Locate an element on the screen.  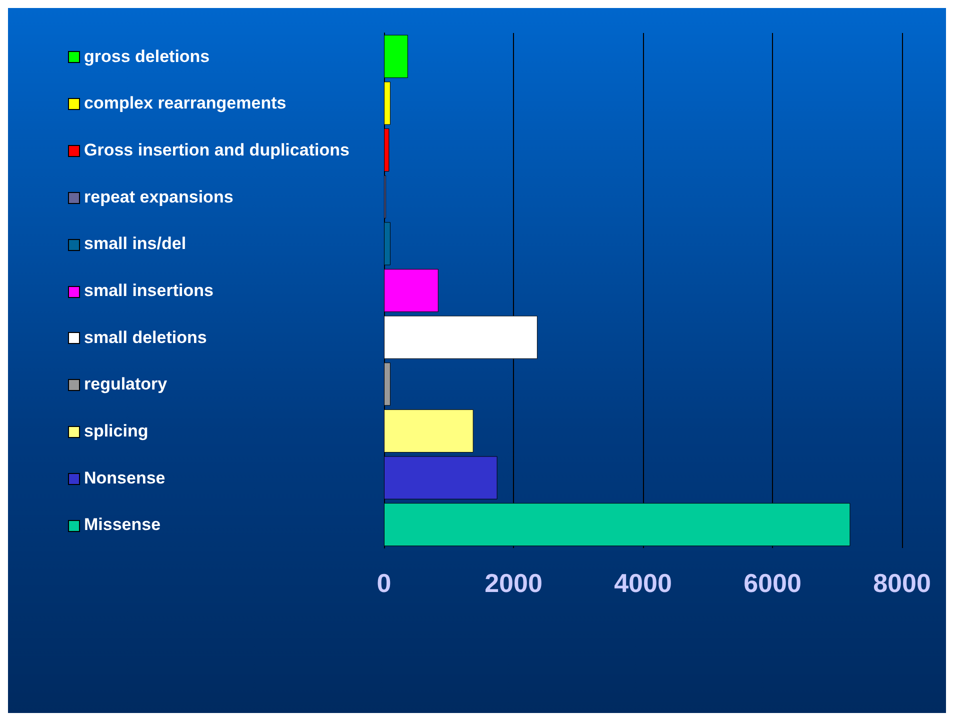
x-tick-label: 0 is located at coordinates (384, 583).